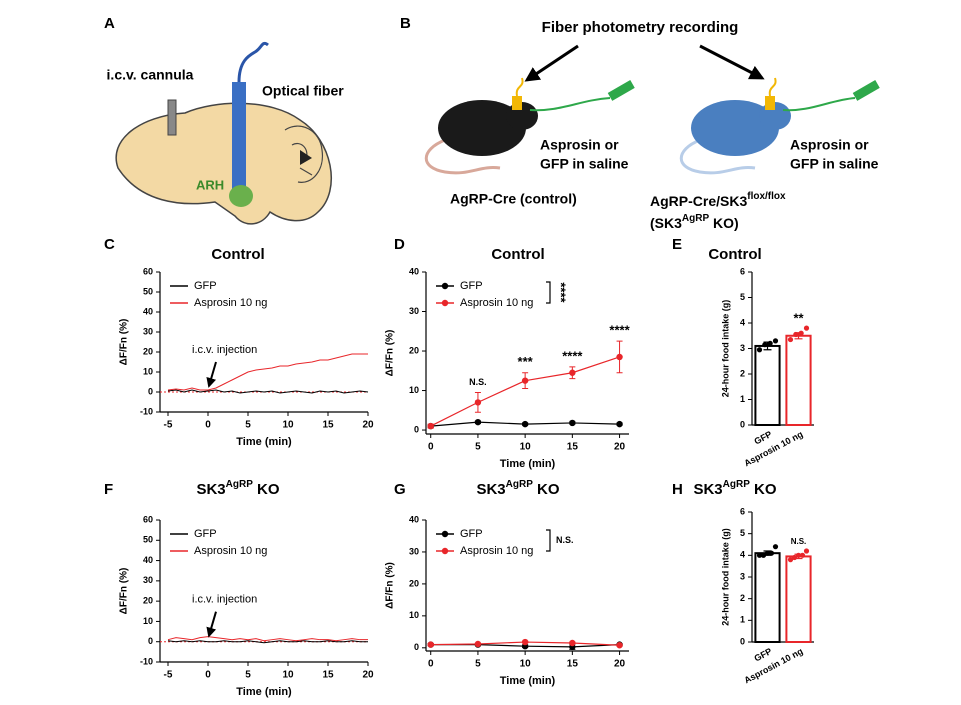 Image resolution: width=961 pixels, height=705 pixels. Describe the element at coordinates (462, 156) in the screenshot. I see `tail` at that location.